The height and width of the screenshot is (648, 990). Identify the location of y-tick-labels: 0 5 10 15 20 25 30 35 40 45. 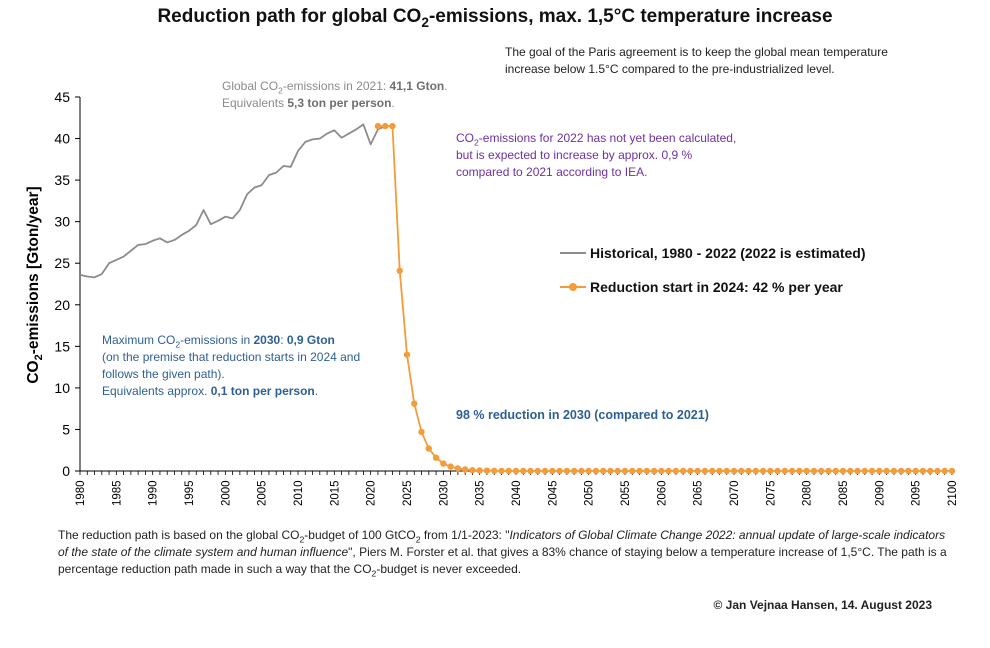
(67, 284).